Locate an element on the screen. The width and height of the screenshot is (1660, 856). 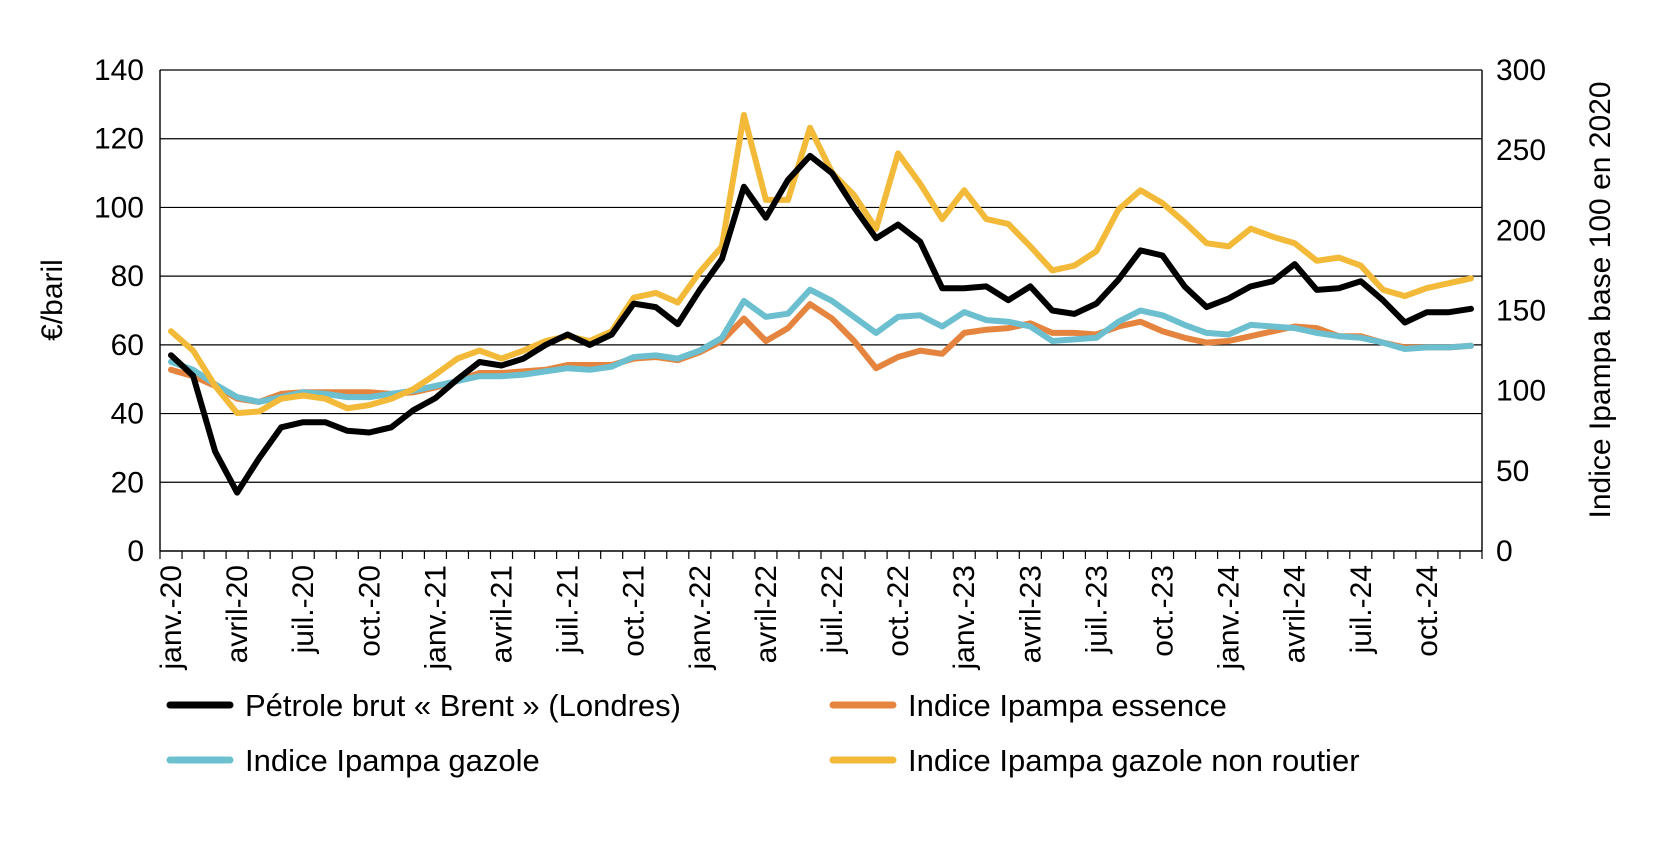
x-tick-label: oct.-23 is located at coordinates (1163, 611).